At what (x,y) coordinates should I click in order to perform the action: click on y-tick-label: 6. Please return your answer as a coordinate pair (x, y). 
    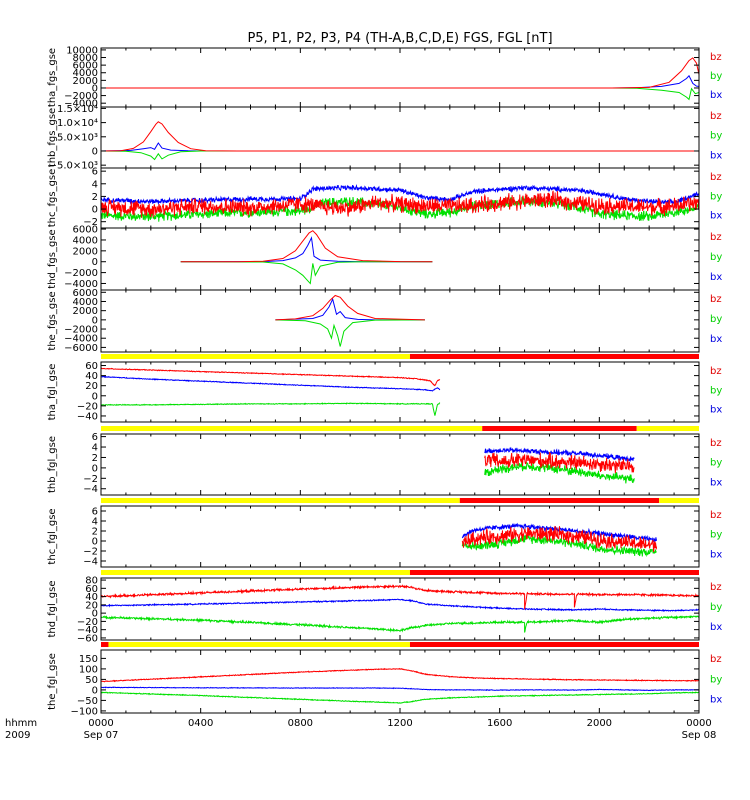
    Looking at the image, I should click on (95, 172).